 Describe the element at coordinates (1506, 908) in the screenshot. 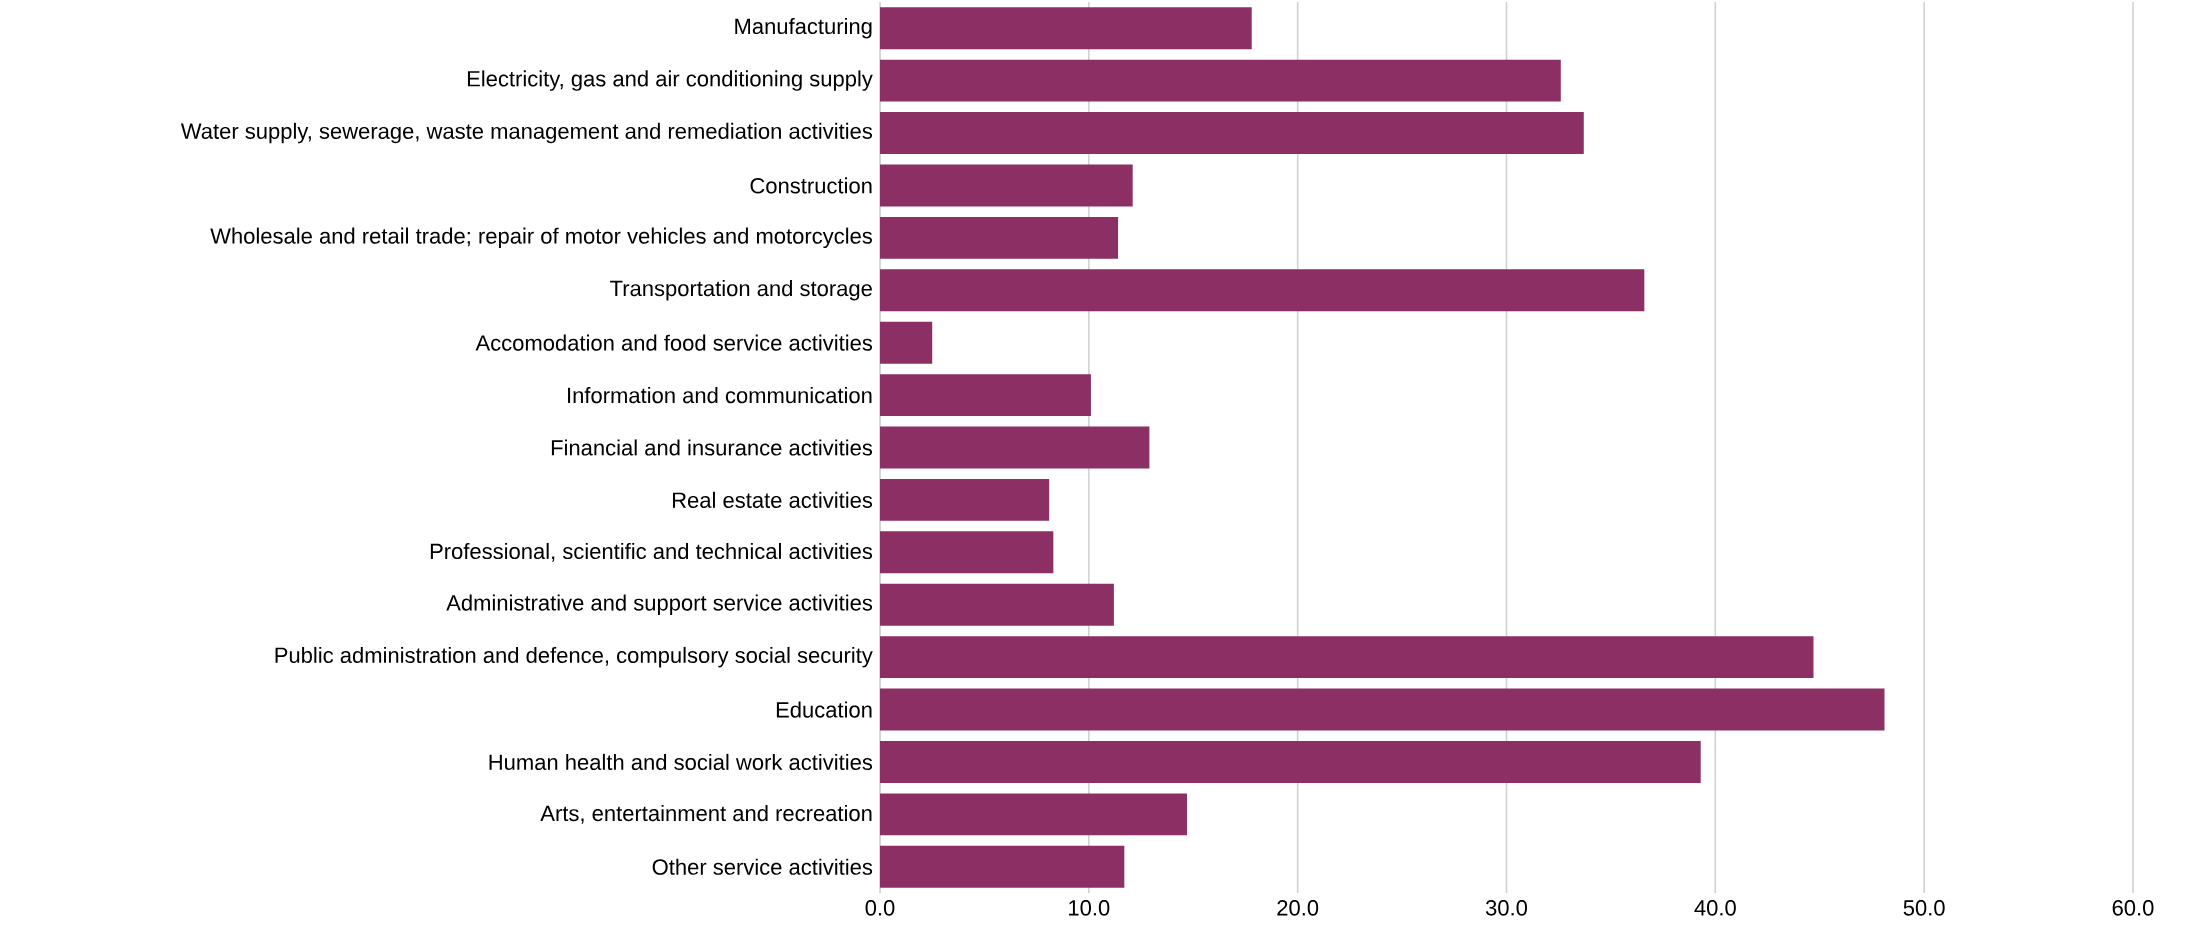

I see `x-tick-label: 30.0` at that location.